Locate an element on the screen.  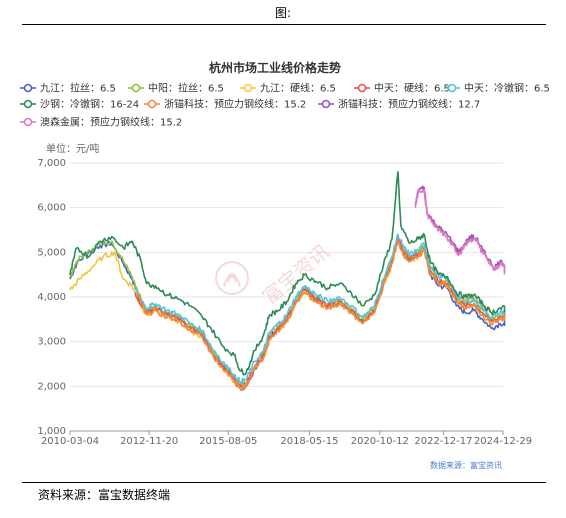
top-rule is located at coordinates (284, 24).